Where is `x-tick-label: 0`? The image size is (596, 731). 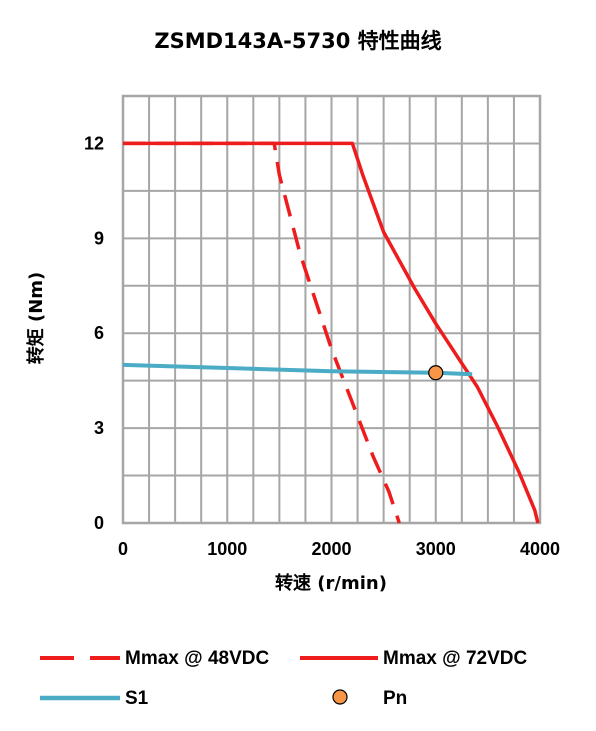
x-tick-label: 0 is located at coordinates (123, 549).